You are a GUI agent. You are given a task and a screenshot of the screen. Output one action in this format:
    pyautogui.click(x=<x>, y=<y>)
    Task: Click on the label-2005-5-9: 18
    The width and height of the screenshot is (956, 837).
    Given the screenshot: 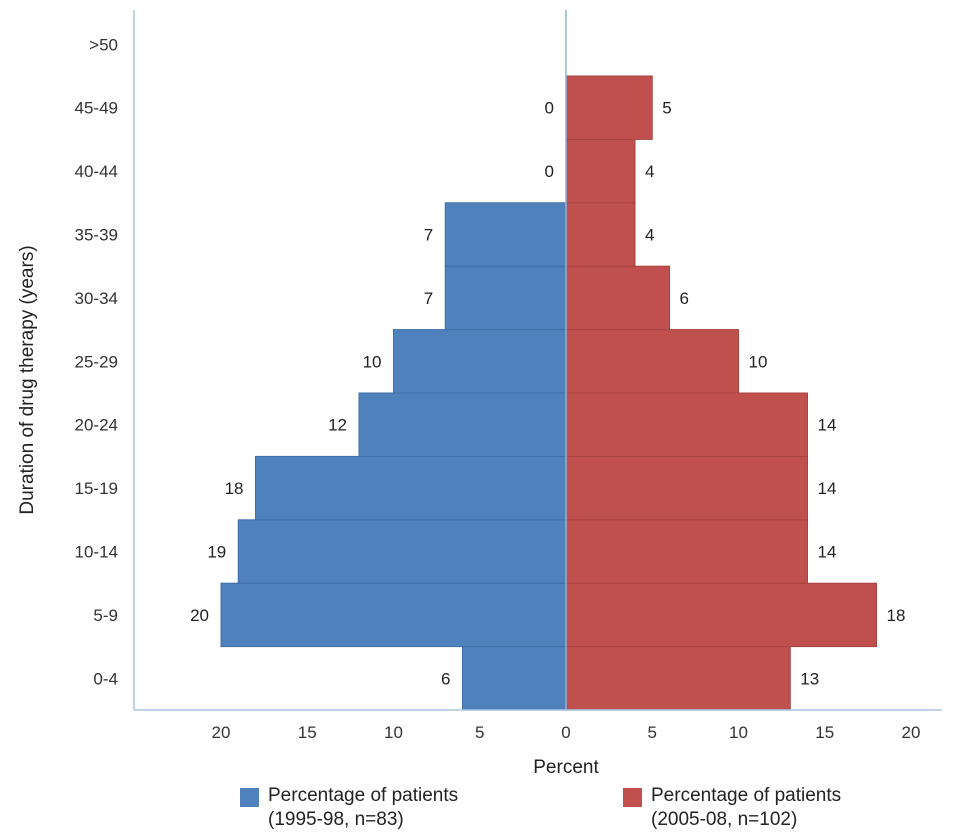 What is the action you would take?
    pyautogui.click(x=896, y=615)
    